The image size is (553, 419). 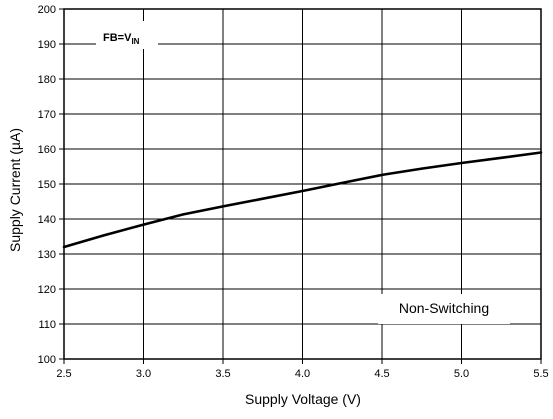 I want to click on y-tick-label: 170, so click(x=47, y=115).